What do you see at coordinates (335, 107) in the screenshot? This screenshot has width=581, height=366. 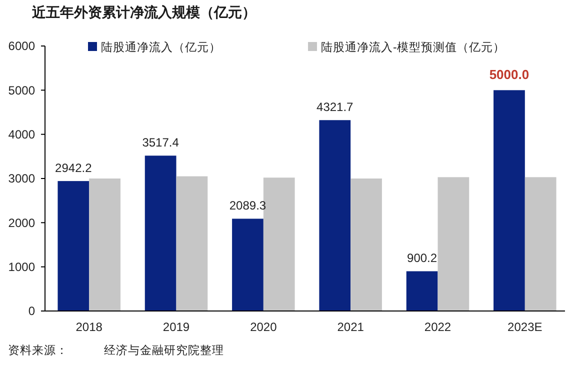 I see `data-label: 4321.7` at bounding box center [335, 107].